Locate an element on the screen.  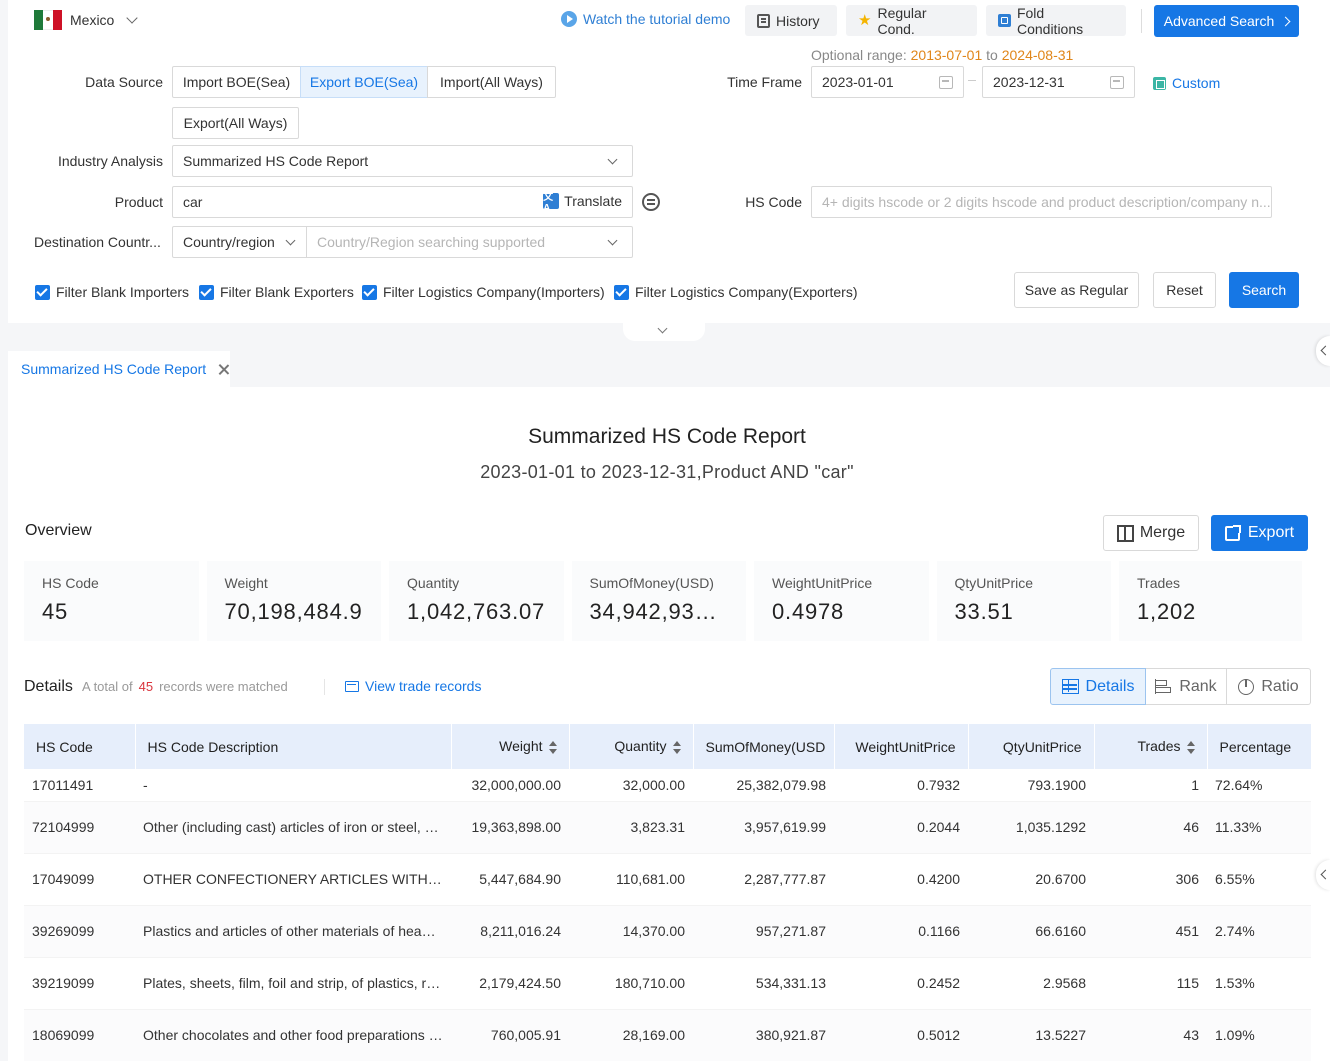
chevron-right-icon is located at coordinates (1285, 21).